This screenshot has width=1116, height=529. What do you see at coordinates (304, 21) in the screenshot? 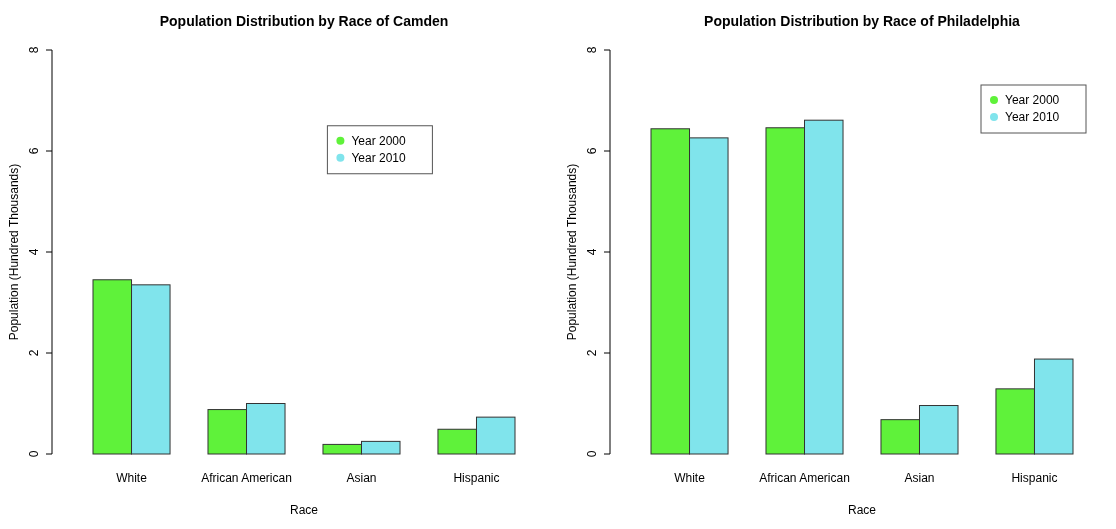
I see `chart-title: Population Distribution by Race of Camden` at bounding box center [304, 21].